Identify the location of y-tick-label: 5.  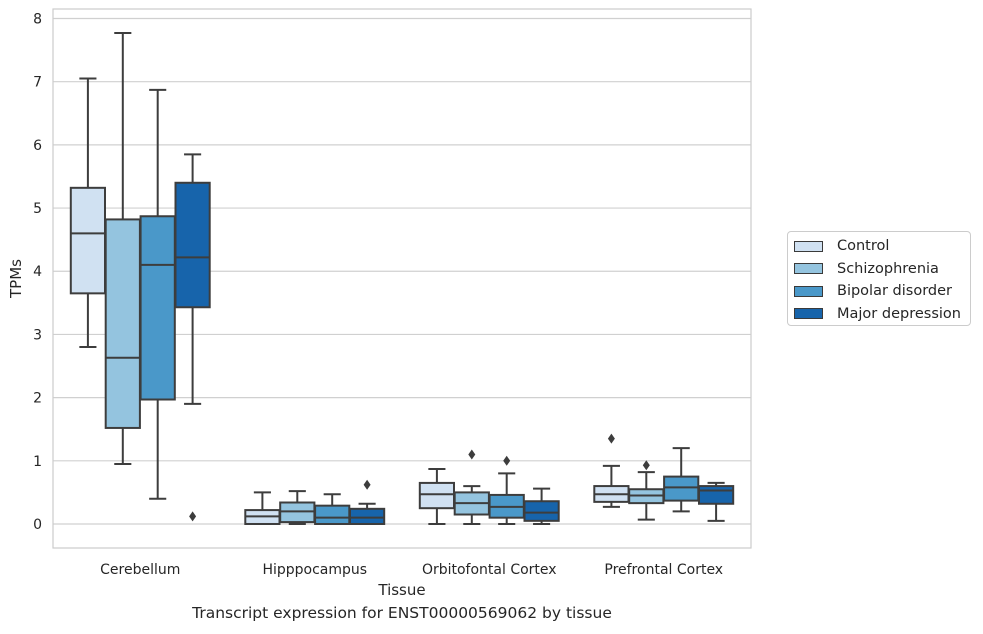
(37, 209).